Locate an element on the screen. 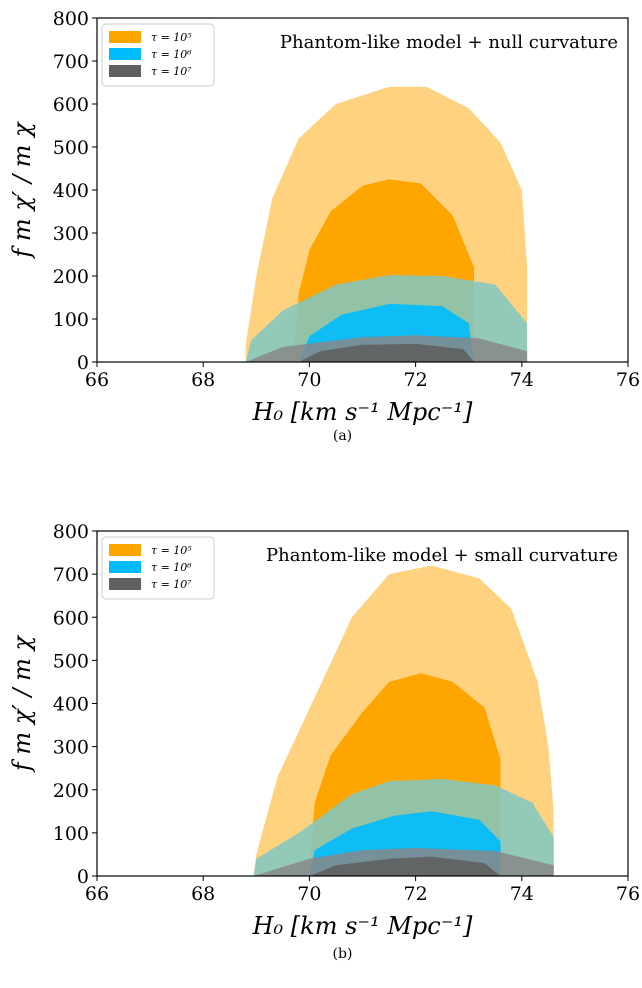 The width and height of the screenshot is (642, 988). model-annotation: Phantom-like model + small curvature is located at coordinates (442, 555).